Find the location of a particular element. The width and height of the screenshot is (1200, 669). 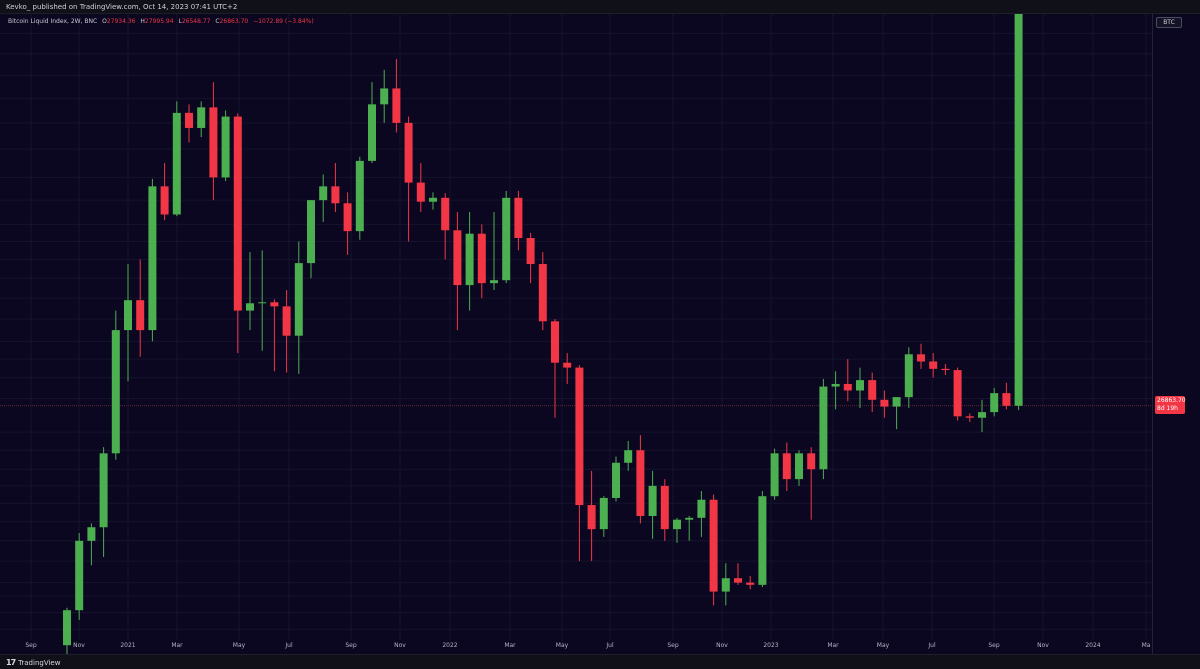

high-value: 27995.94 is located at coordinates (159, 21).